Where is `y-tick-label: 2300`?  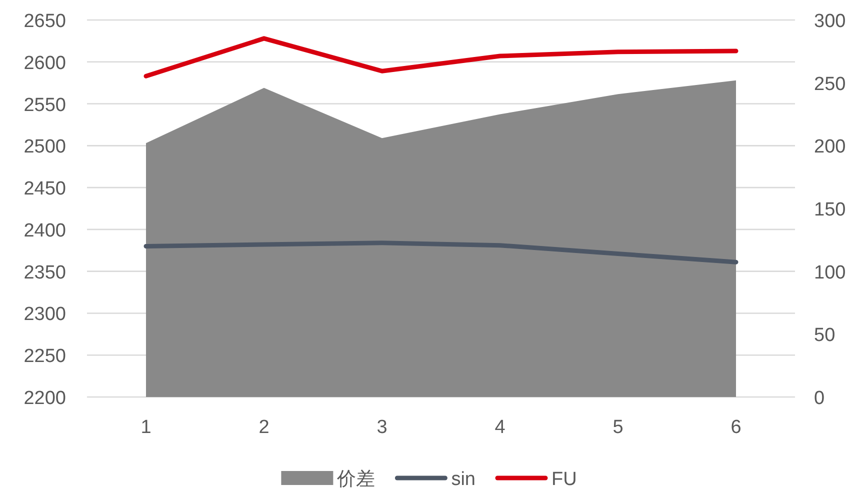 y-tick-label: 2300 is located at coordinates (45, 315).